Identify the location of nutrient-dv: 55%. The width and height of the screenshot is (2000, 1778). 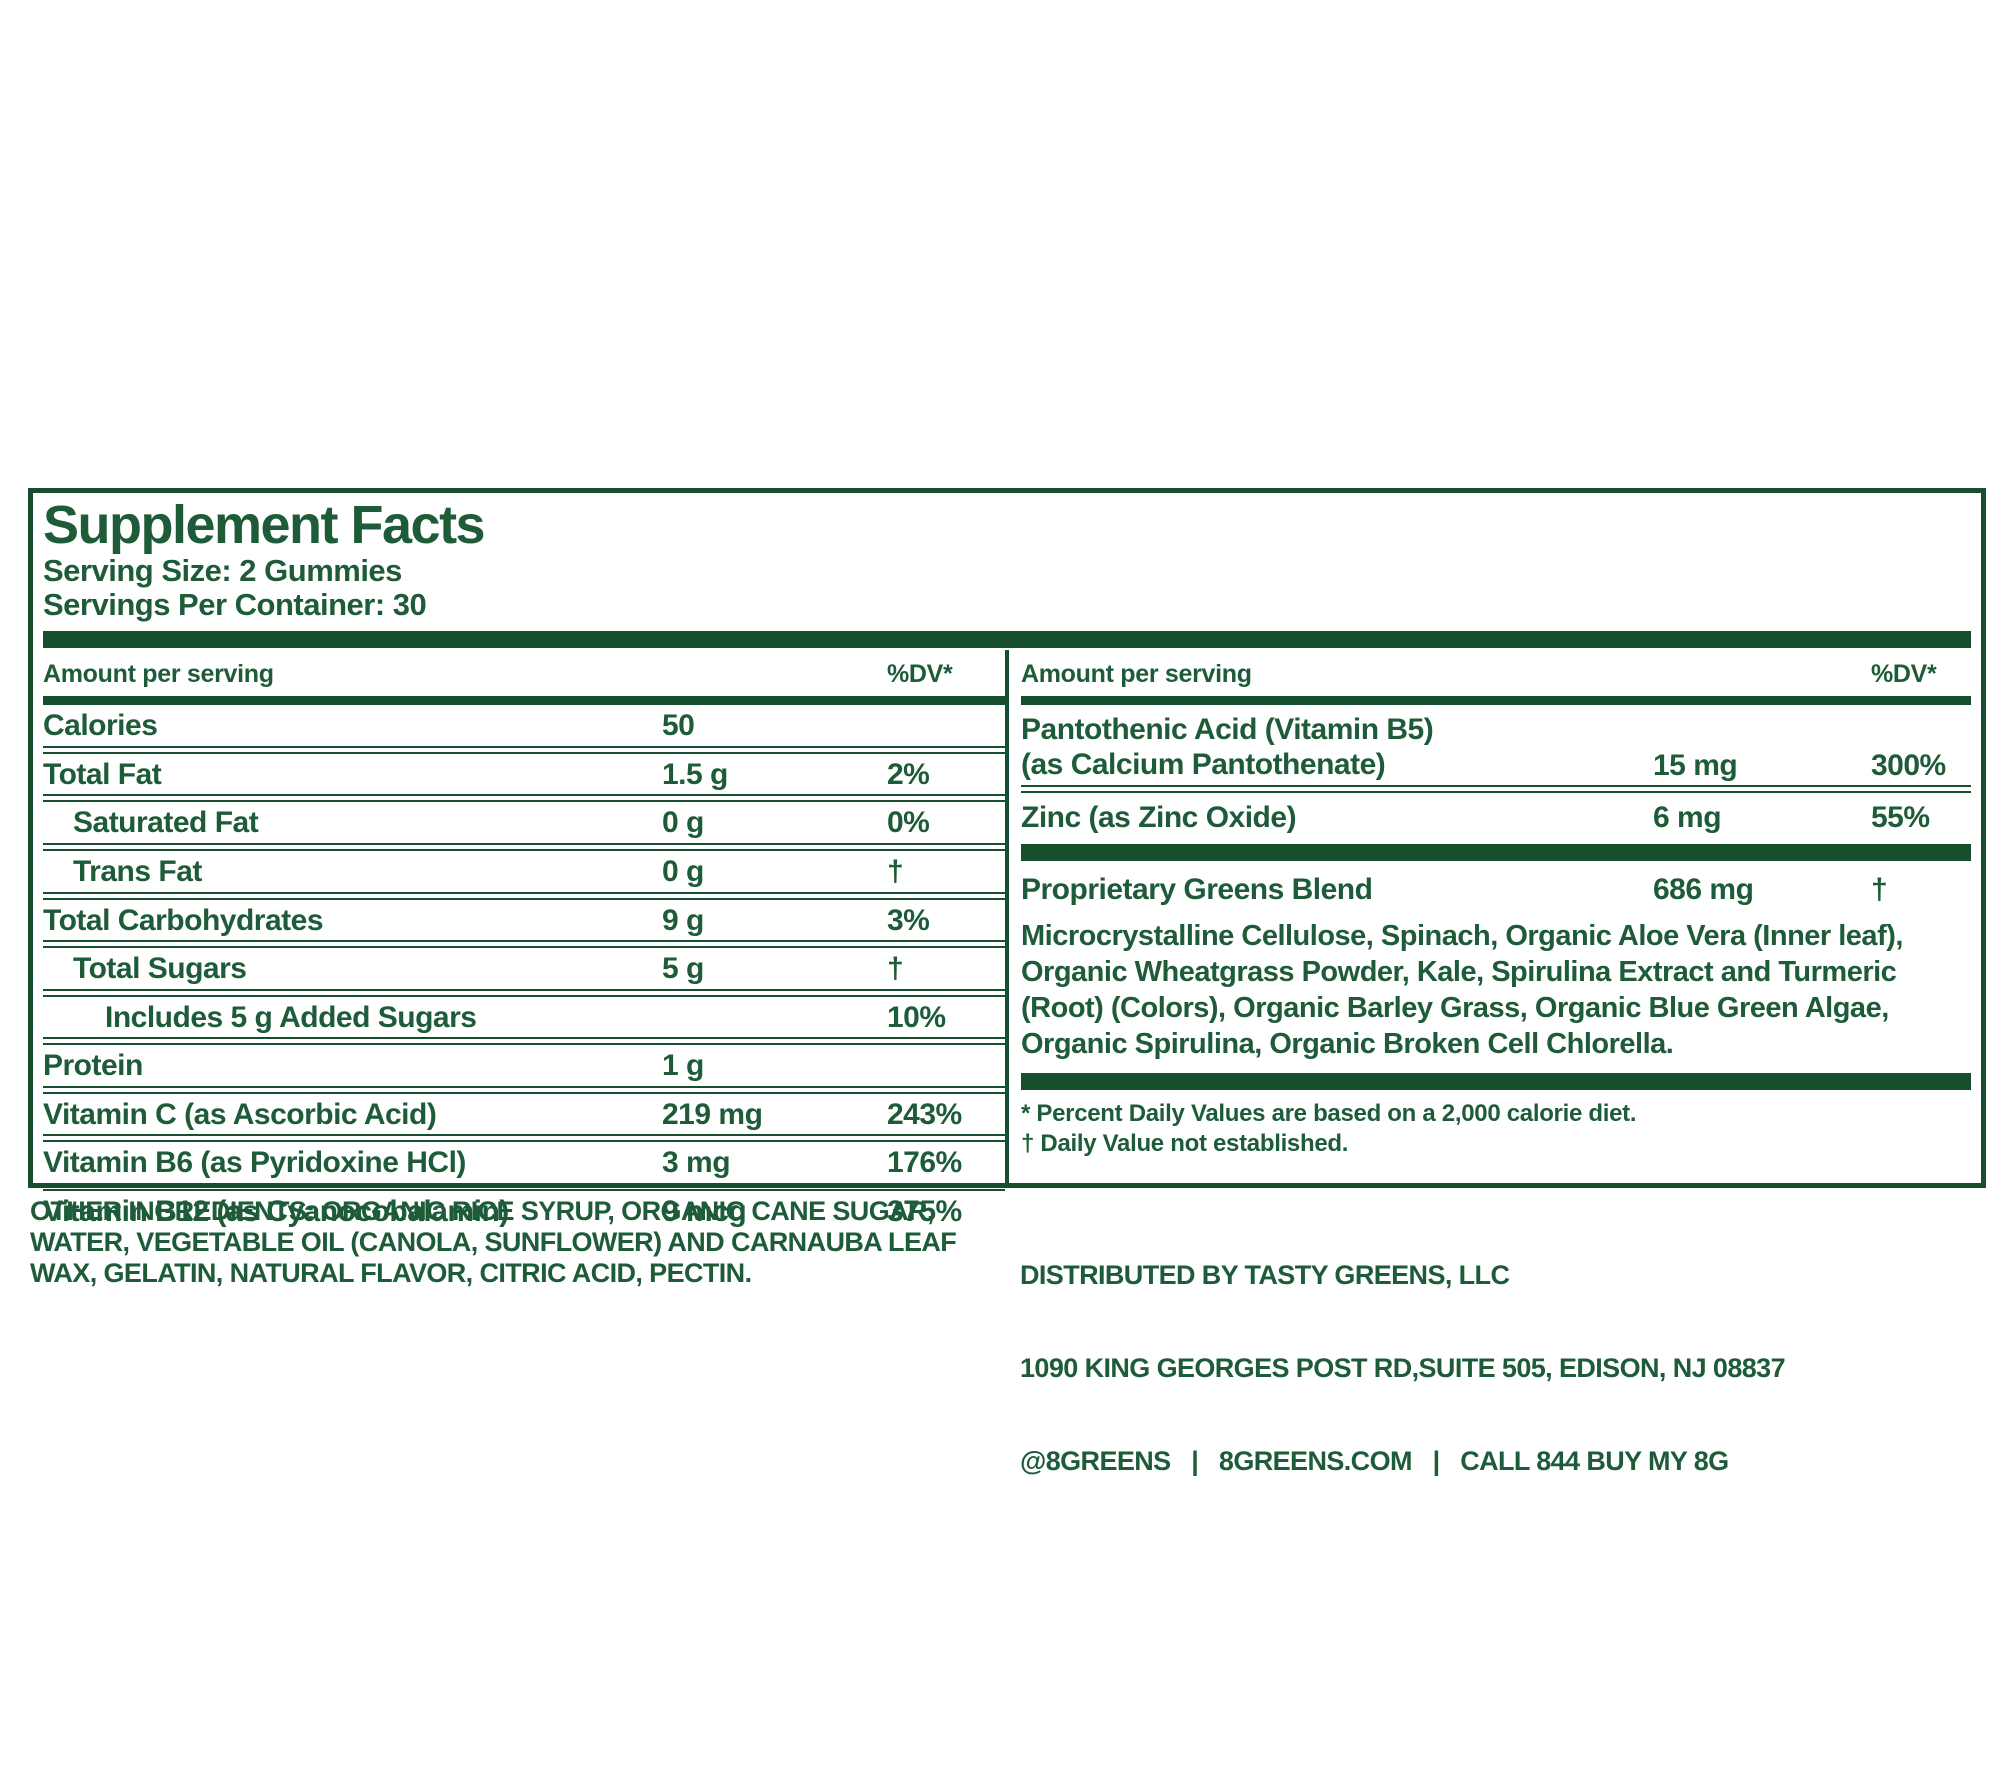
(1900, 818).